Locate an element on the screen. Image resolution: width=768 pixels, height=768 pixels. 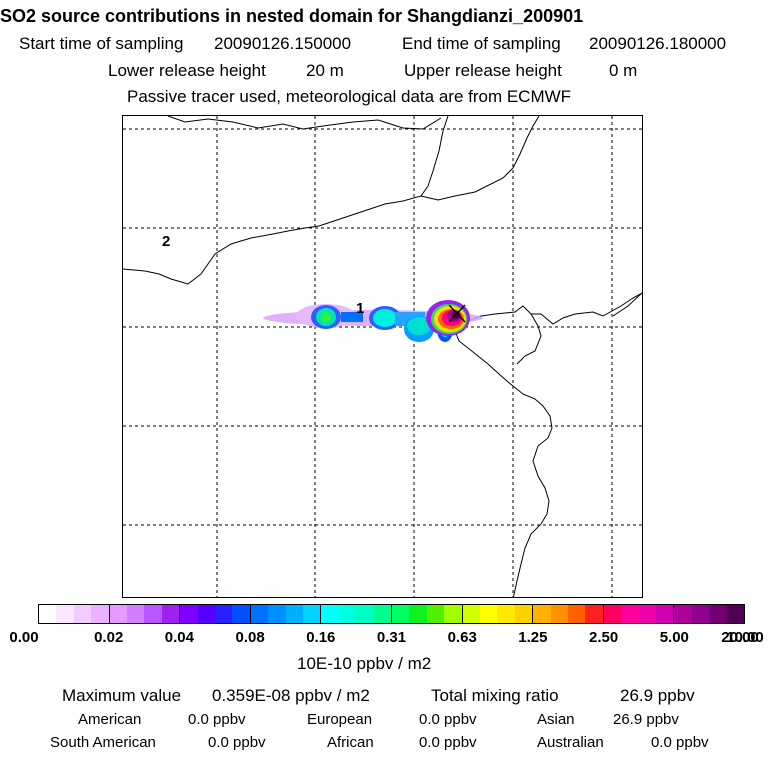
end-time-label: End time of sampling is located at coordinates (481, 43).